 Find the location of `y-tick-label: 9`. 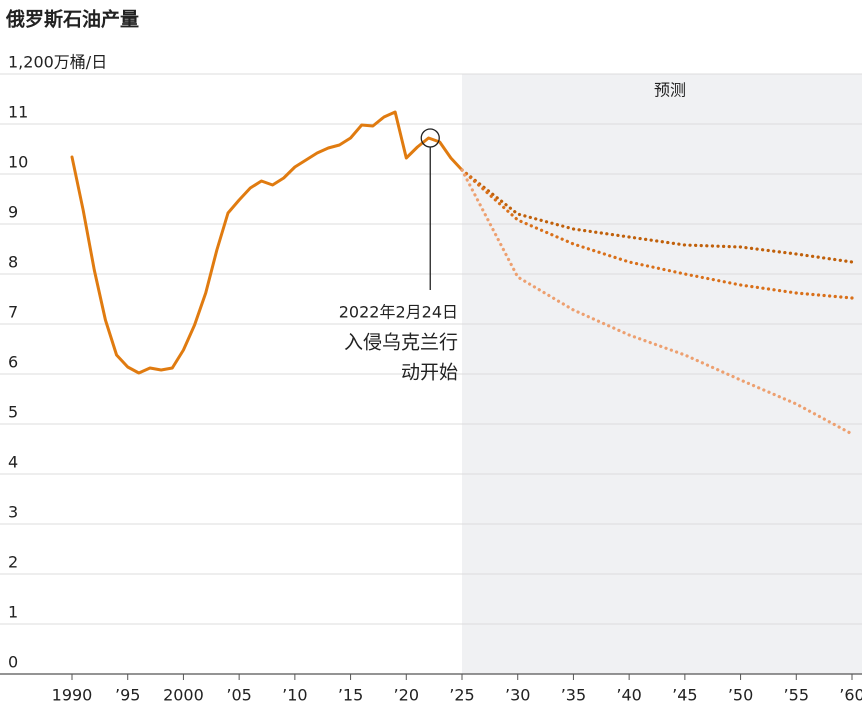

y-tick-label: 9 is located at coordinates (13, 212).